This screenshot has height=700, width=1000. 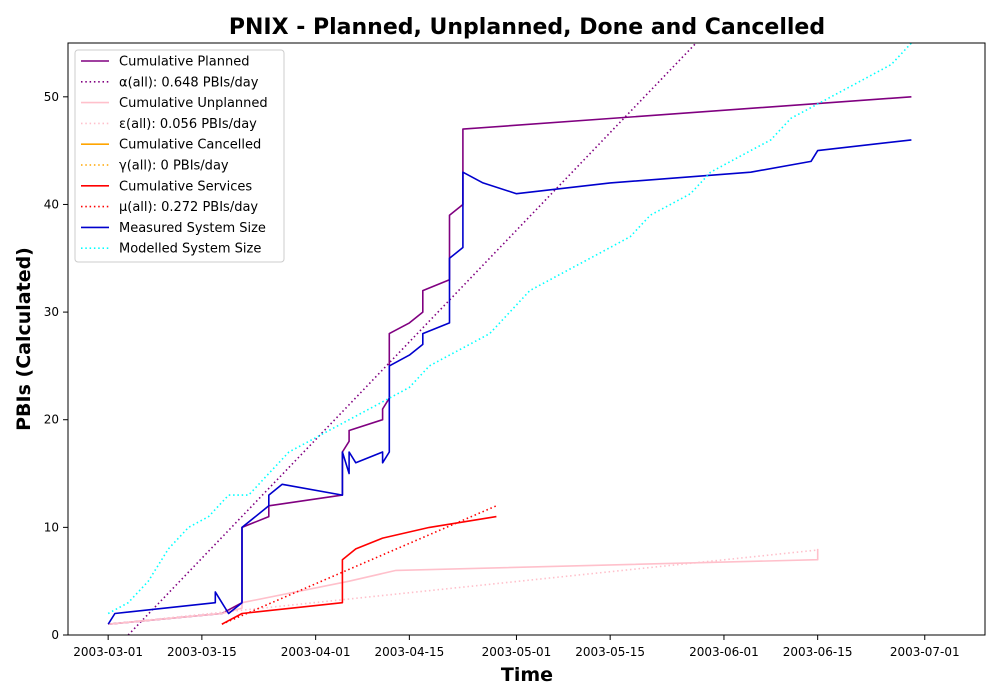 What do you see at coordinates (55, 635) in the screenshot?
I see `y-tick-label: 0` at bounding box center [55, 635].